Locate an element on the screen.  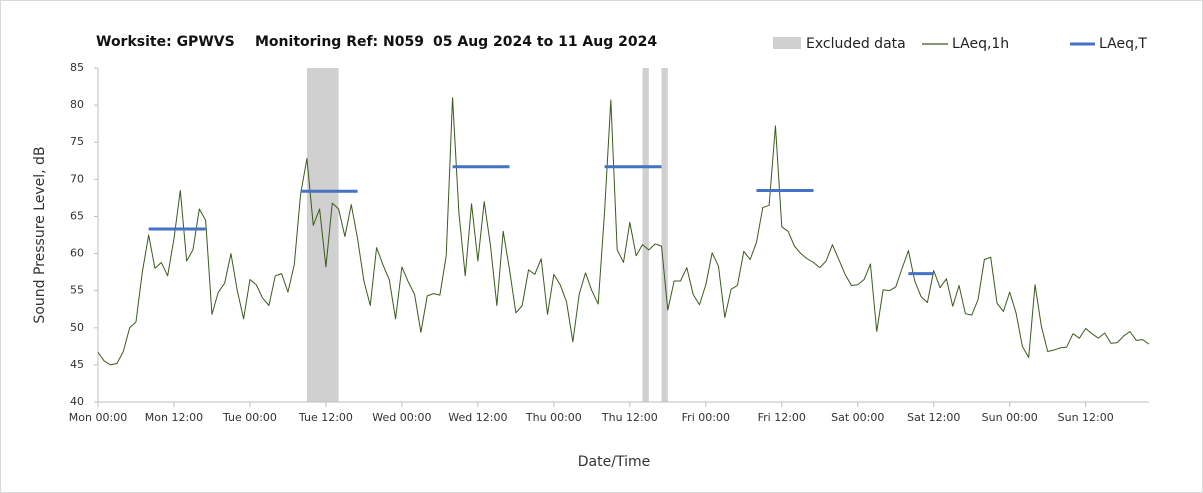
x-tick-label: Sat 12:00 is located at coordinates (933, 417).